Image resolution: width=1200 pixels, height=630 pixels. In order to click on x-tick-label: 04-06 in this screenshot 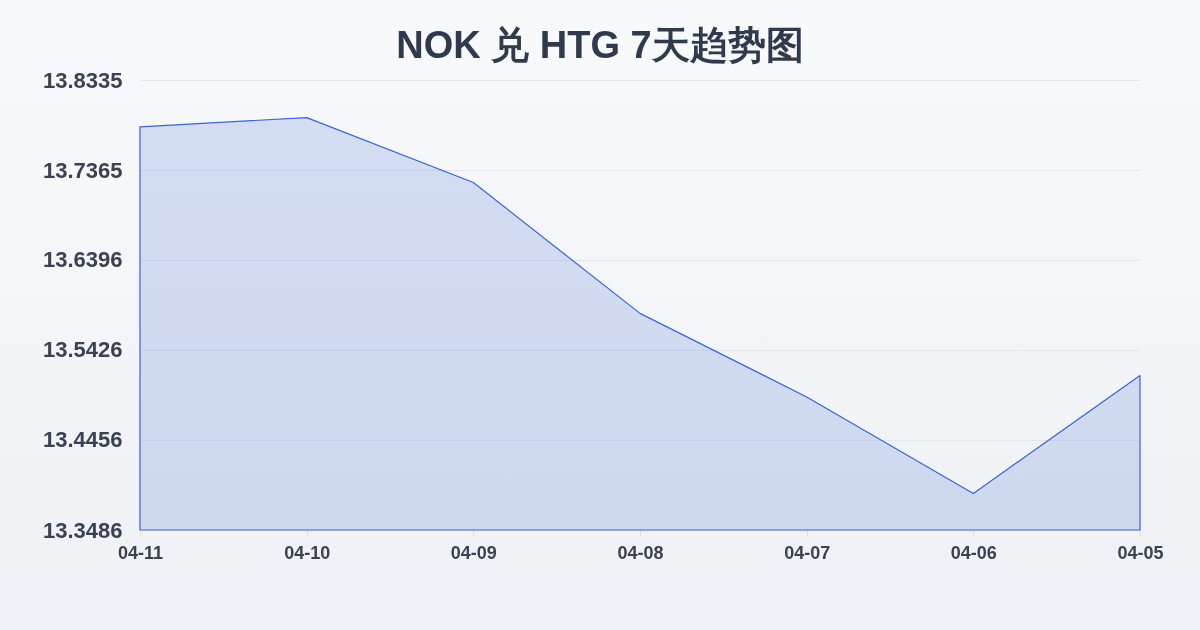, I will do `click(973, 552)`.